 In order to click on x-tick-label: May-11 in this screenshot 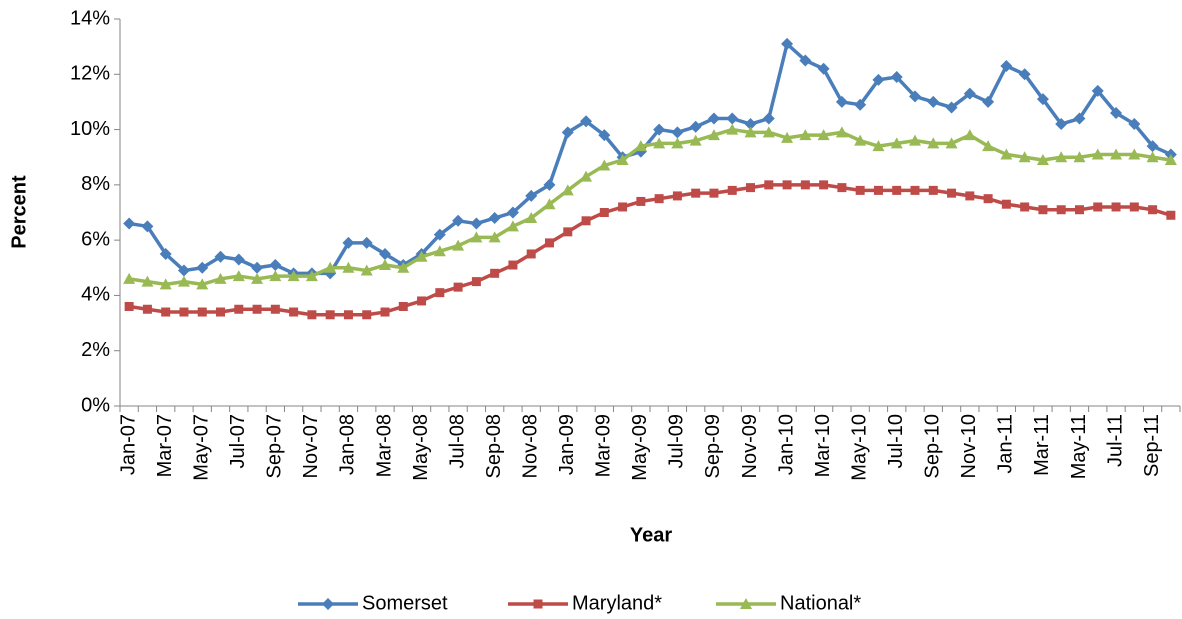, I will do `click(1079, 446)`.